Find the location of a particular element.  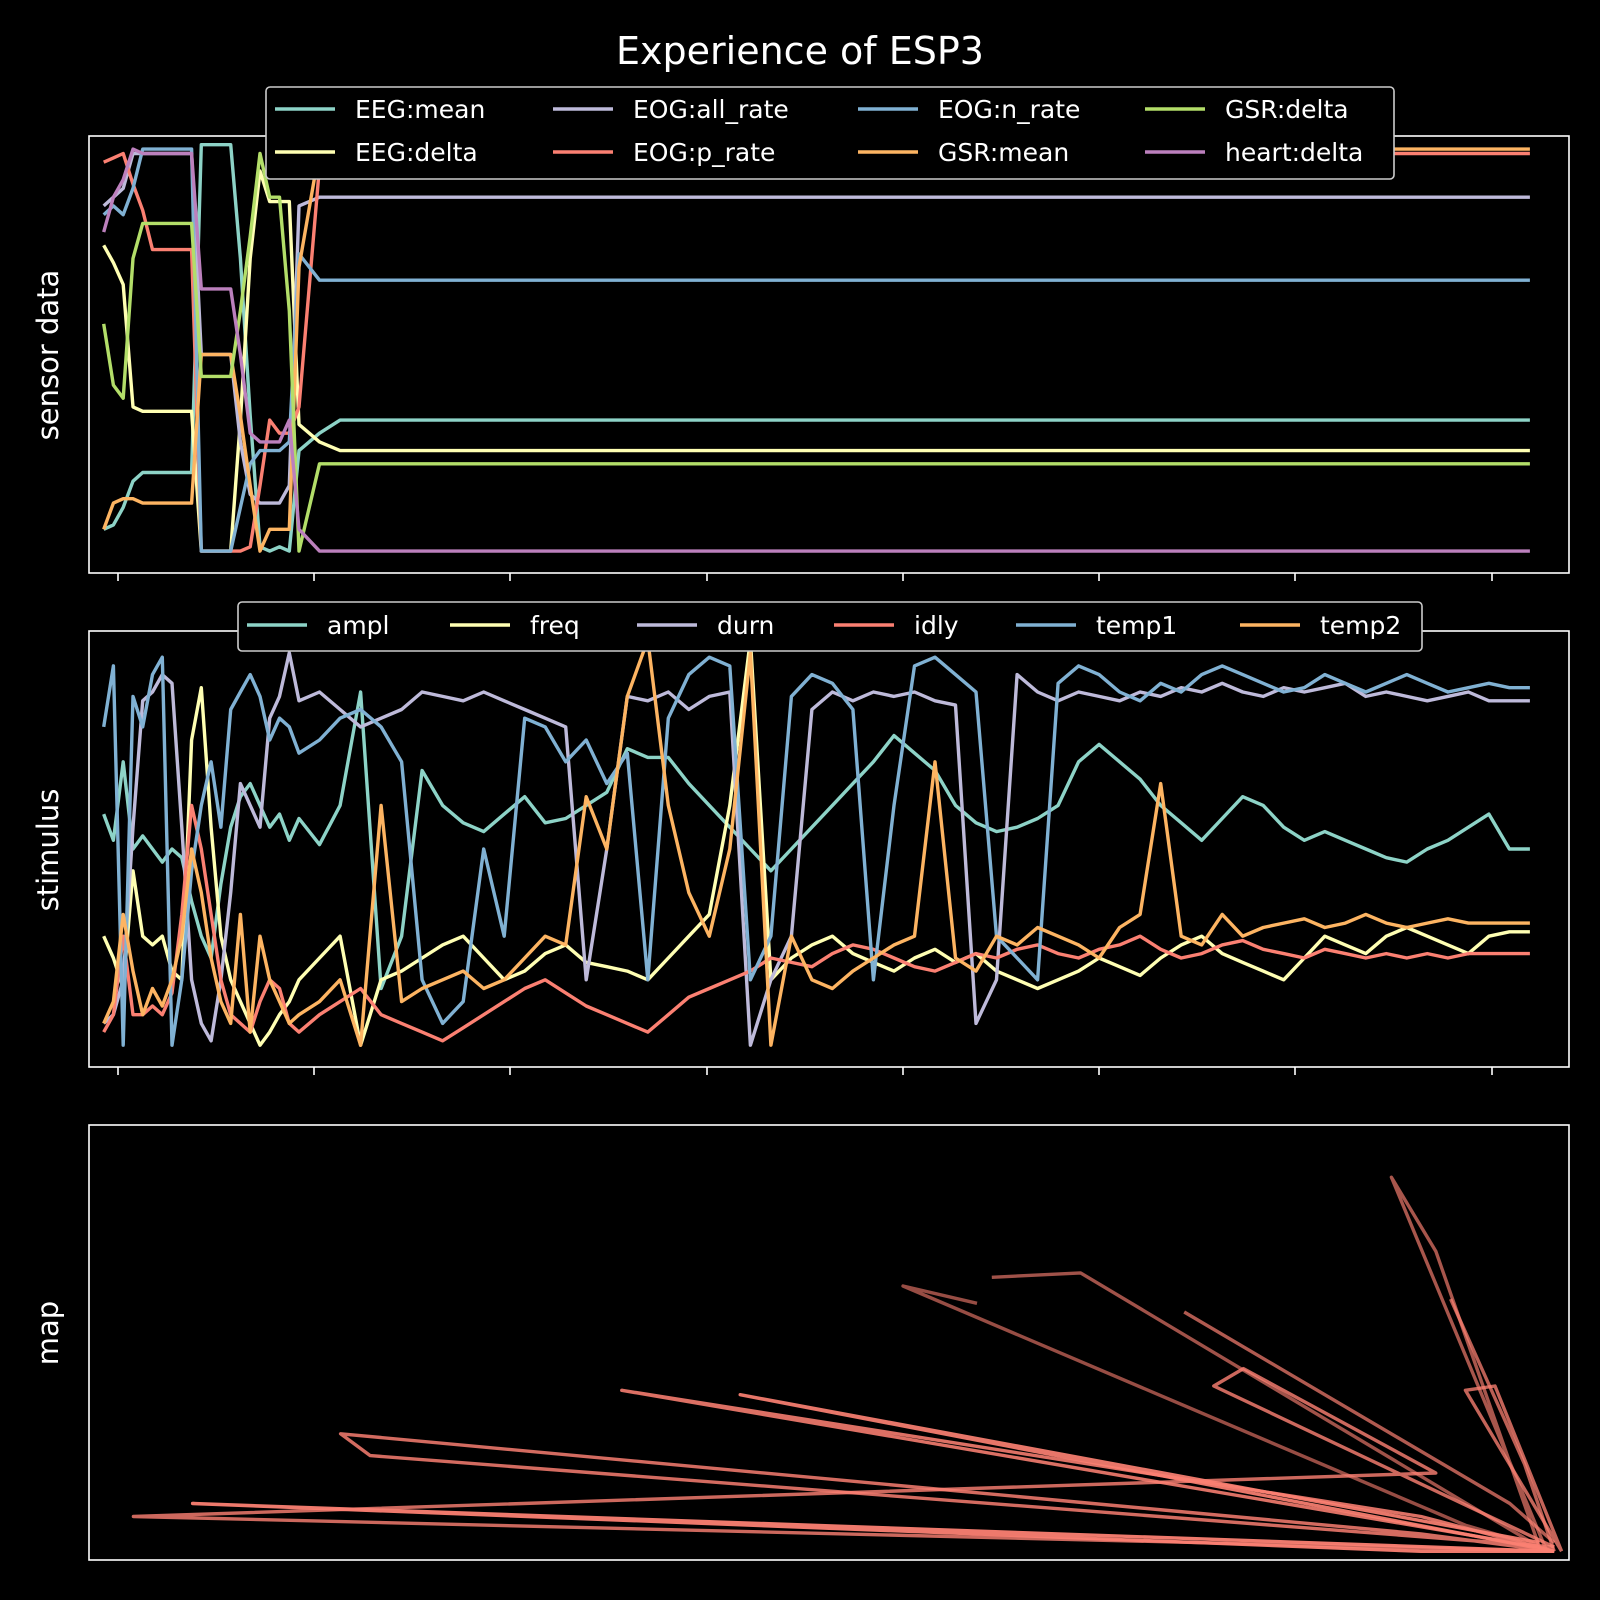

legend-label-eog-n-rate: EOG:n_rate is located at coordinates (1009, 109).